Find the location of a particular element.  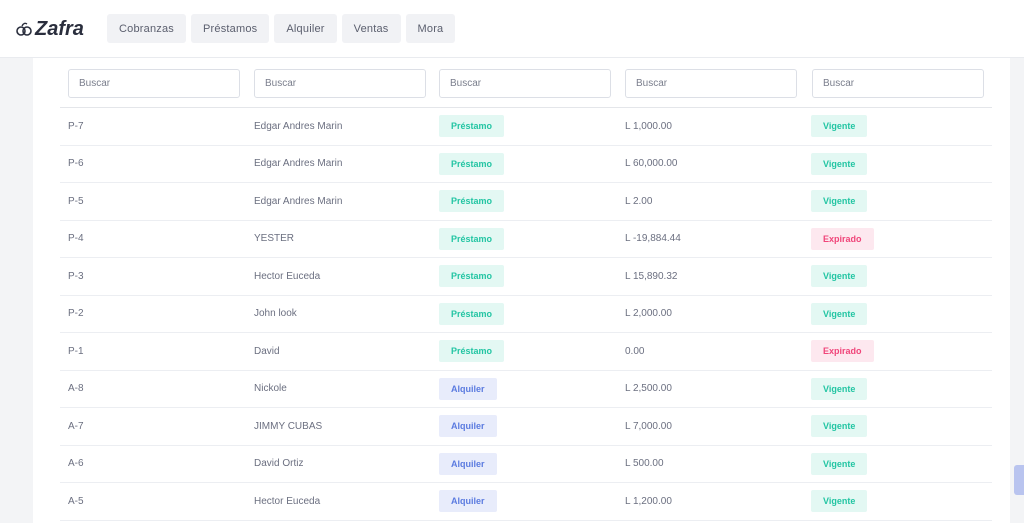

search-input-status is located at coordinates (898, 83).